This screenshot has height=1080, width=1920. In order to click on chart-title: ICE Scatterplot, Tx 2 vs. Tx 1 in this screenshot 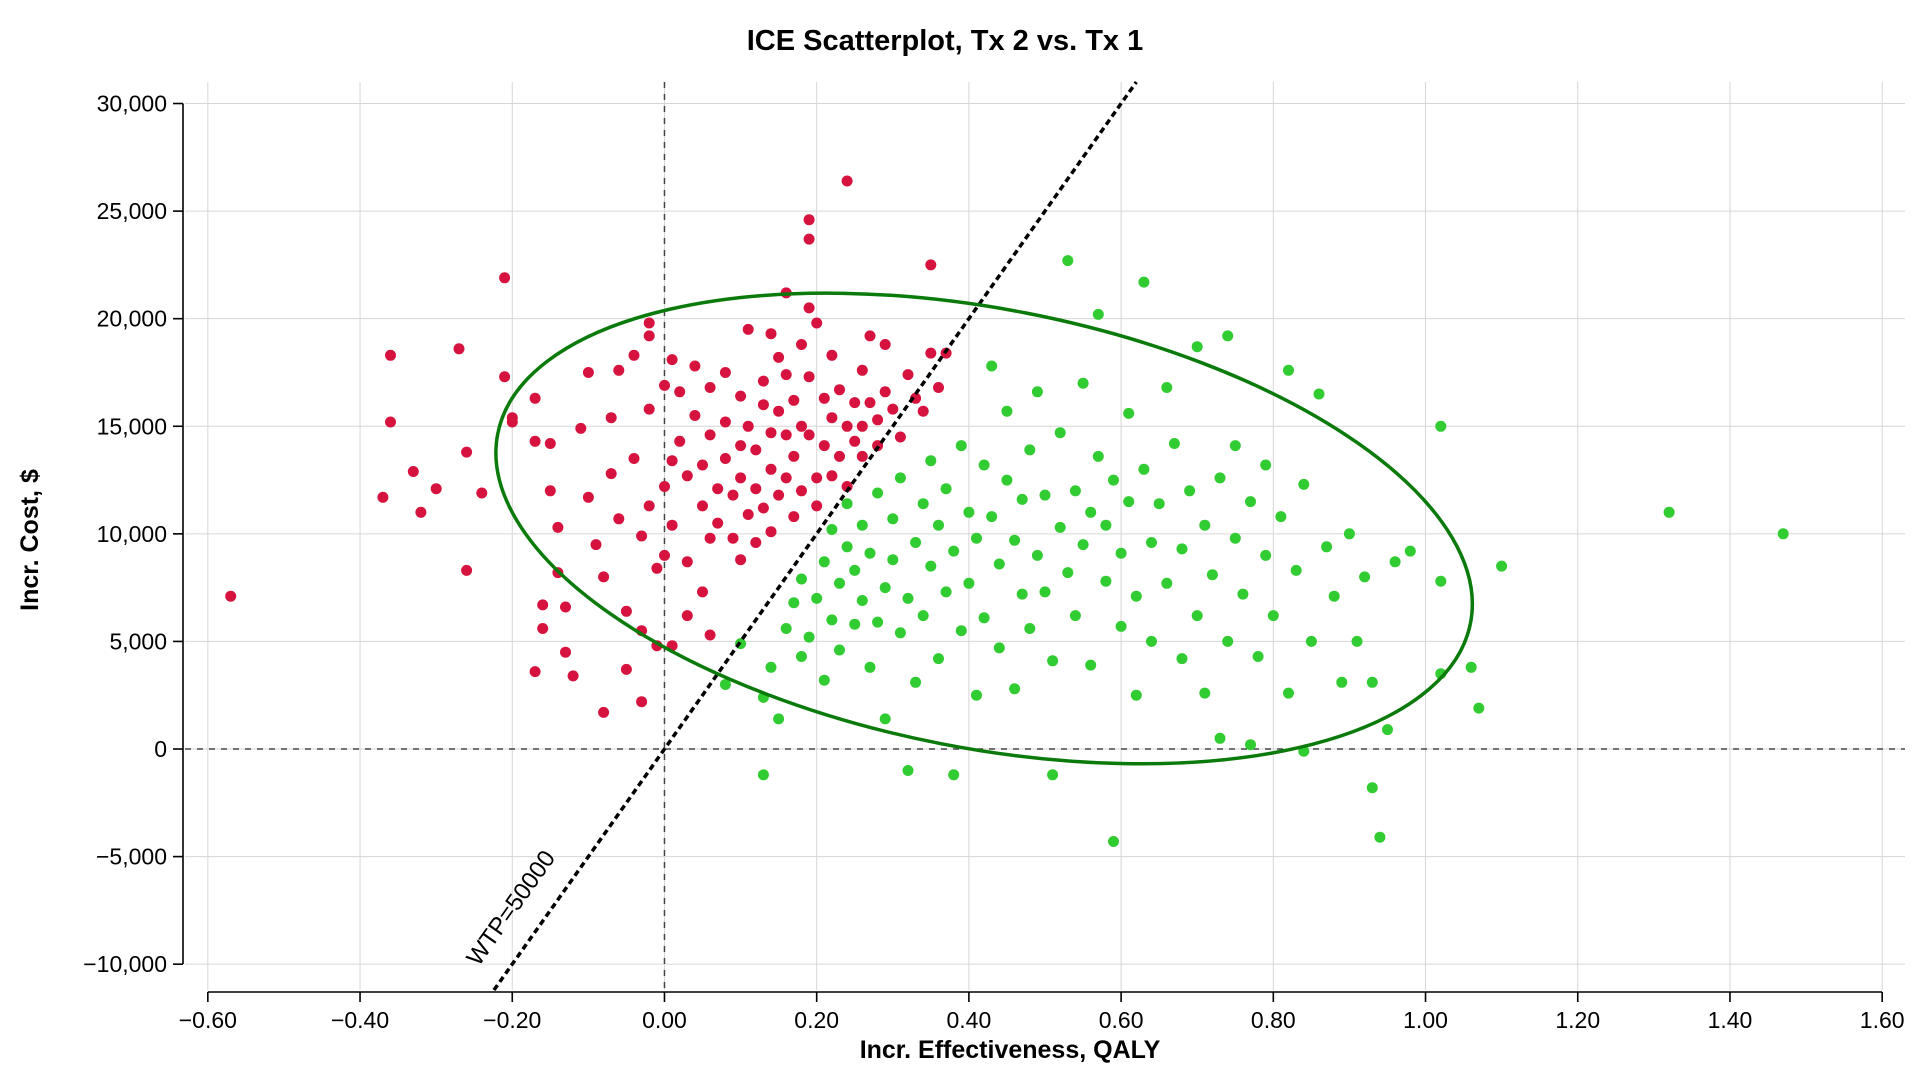, I will do `click(945, 41)`.